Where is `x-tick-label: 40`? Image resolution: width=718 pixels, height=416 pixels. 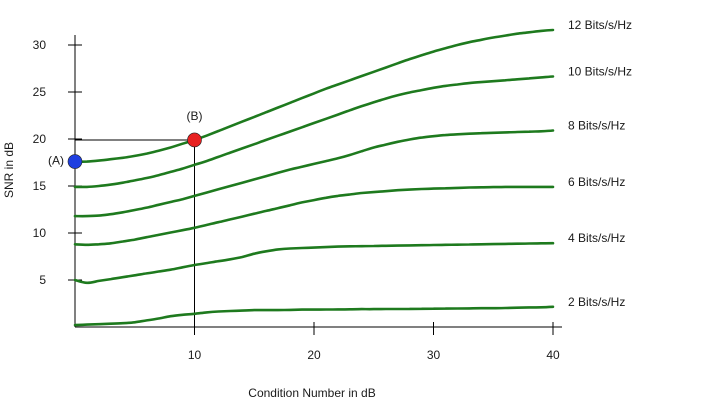
x-tick-label: 40 is located at coordinates (553, 355).